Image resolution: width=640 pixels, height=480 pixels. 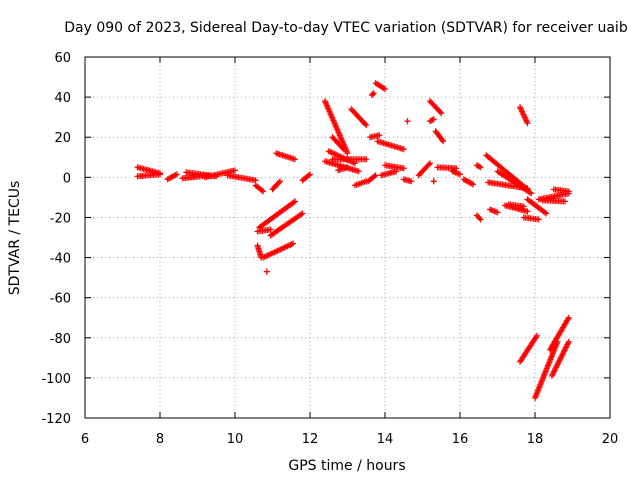 I want to click on x-tick-label: 18, so click(x=535, y=439).